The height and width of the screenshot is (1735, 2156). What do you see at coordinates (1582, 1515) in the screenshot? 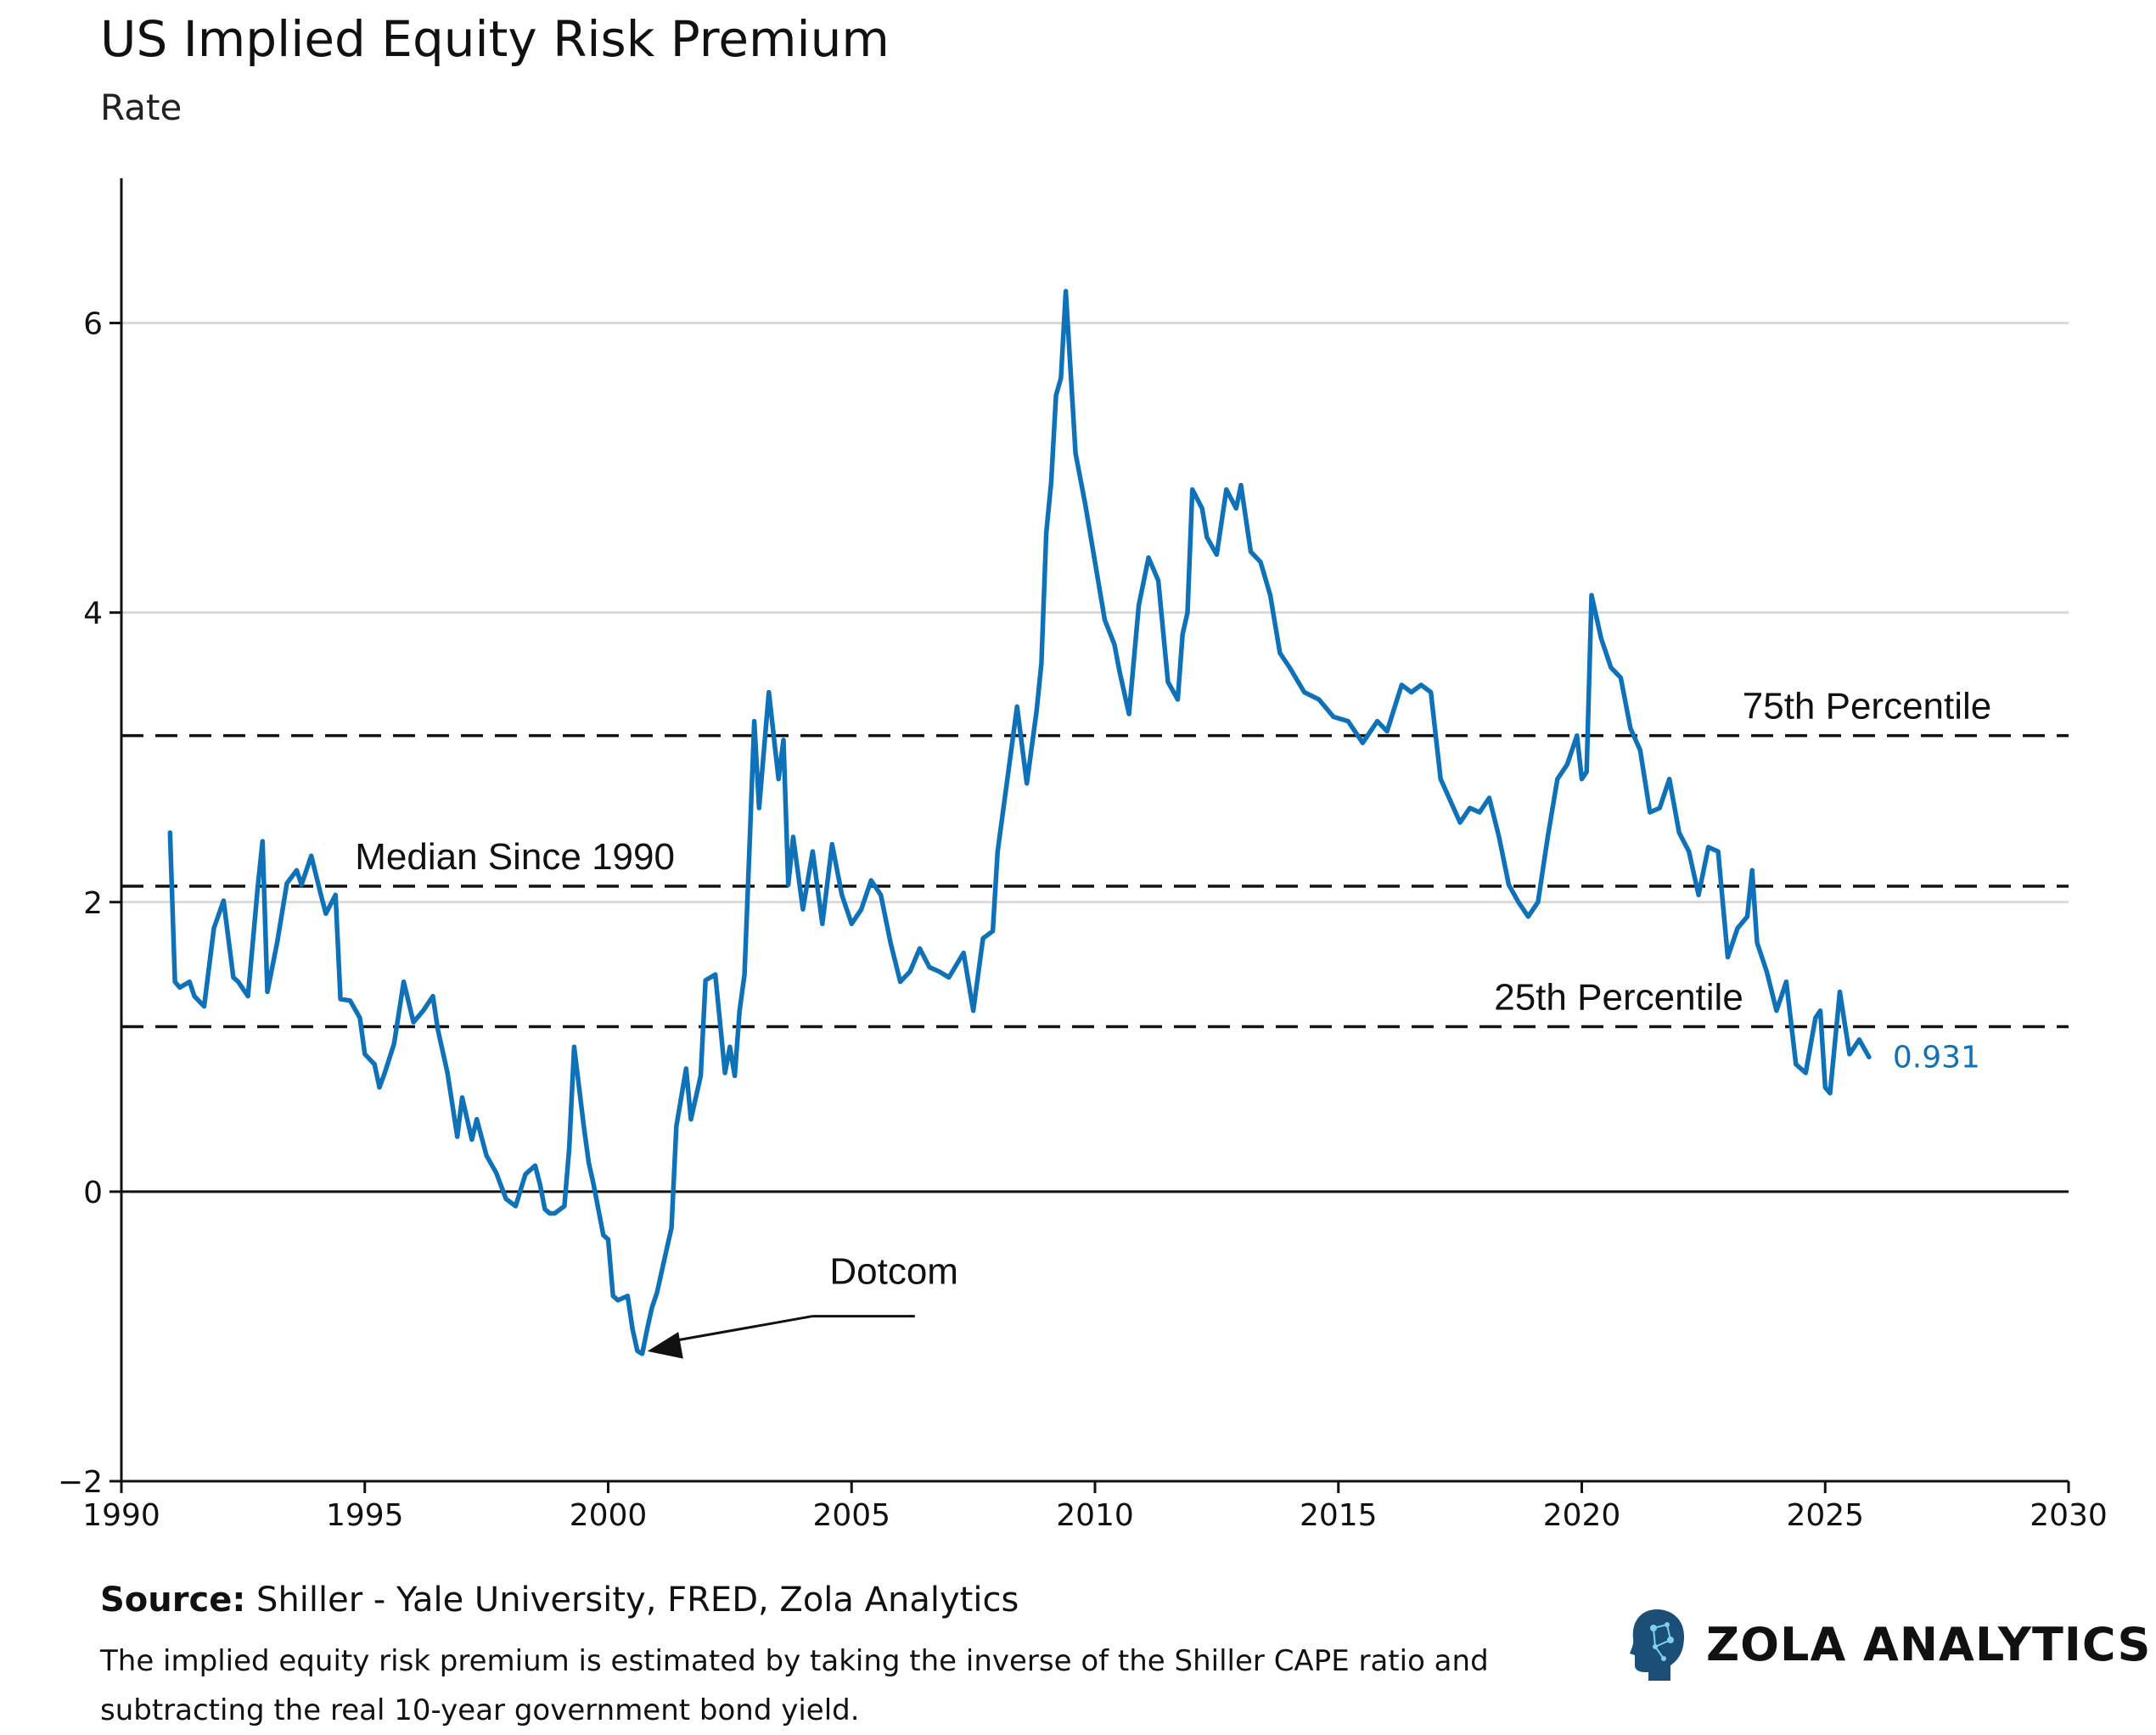
I see `x-tick-label: 2020` at bounding box center [1582, 1515].